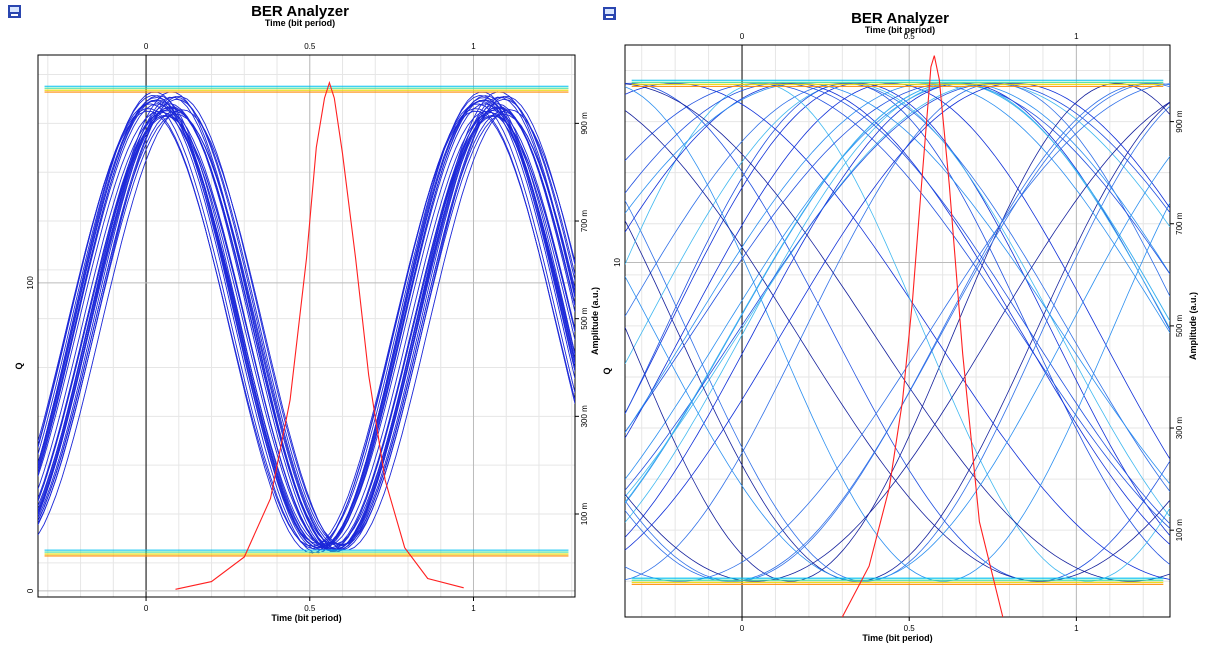 Image resolution: width=1207 pixels, height=651 pixels. What do you see at coordinates (146, 608) in the screenshot?
I see `x-tick-label-bottom: 0` at bounding box center [146, 608].